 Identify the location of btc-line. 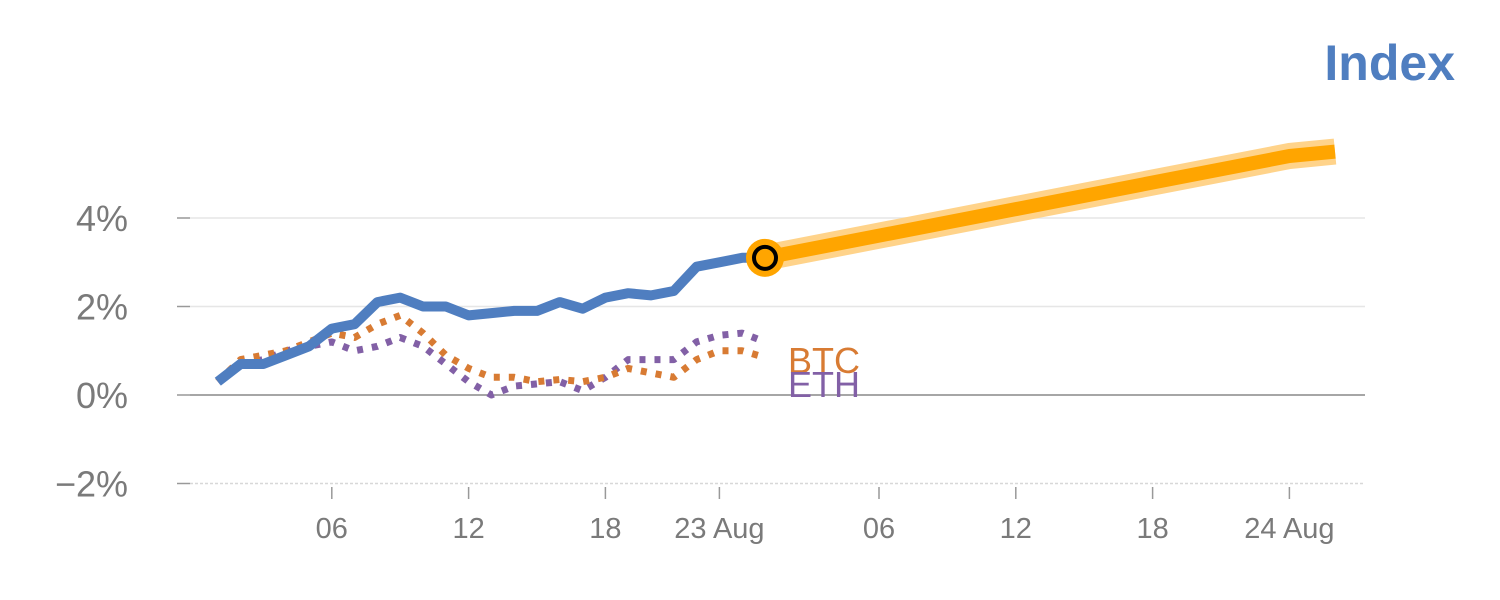
(490, 348).